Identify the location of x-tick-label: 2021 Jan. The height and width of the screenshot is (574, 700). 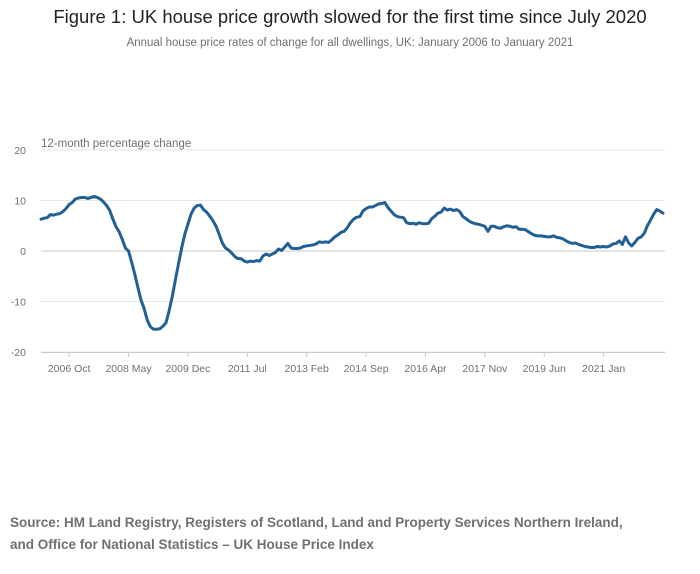
(603, 369).